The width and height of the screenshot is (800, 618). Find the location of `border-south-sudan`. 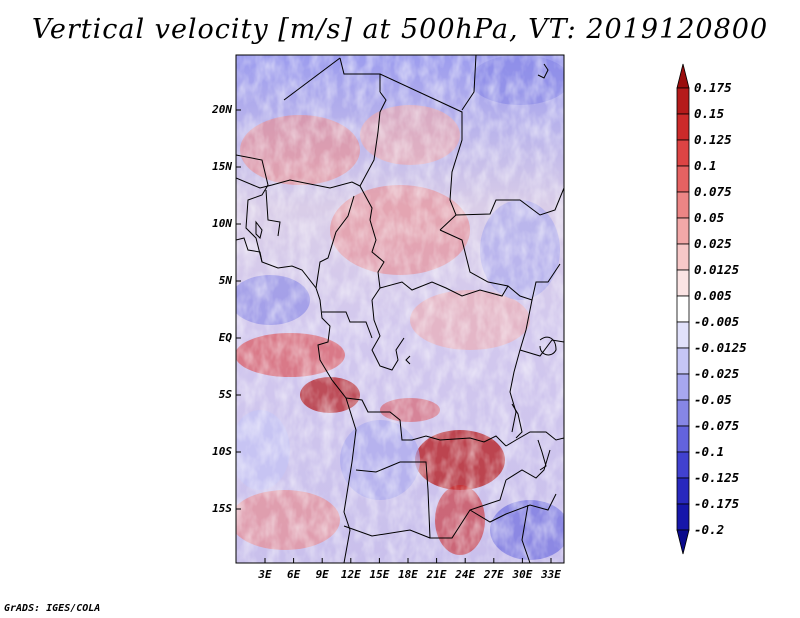

border-south-sudan is located at coordinates (500, 265).